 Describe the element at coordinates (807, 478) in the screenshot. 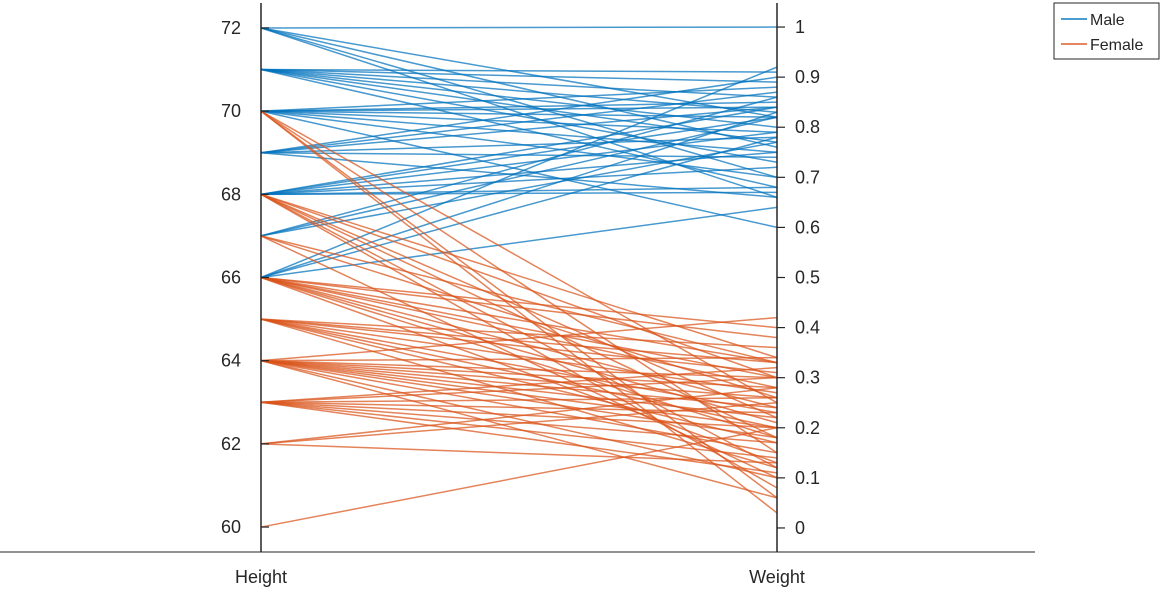

I see `weight-tick-label: 0.1` at that location.